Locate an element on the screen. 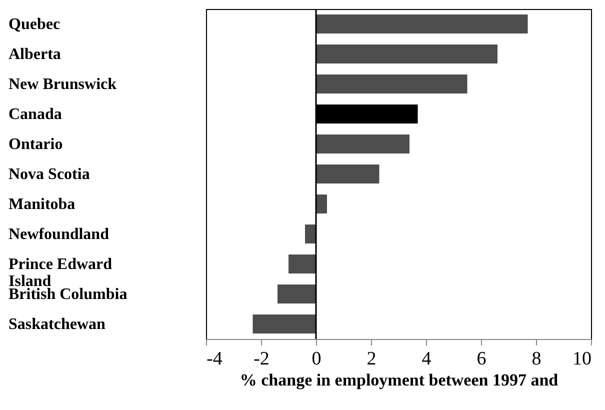 The image size is (605, 410). y-tick-label: British Columbia is located at coordinates (68, 294).